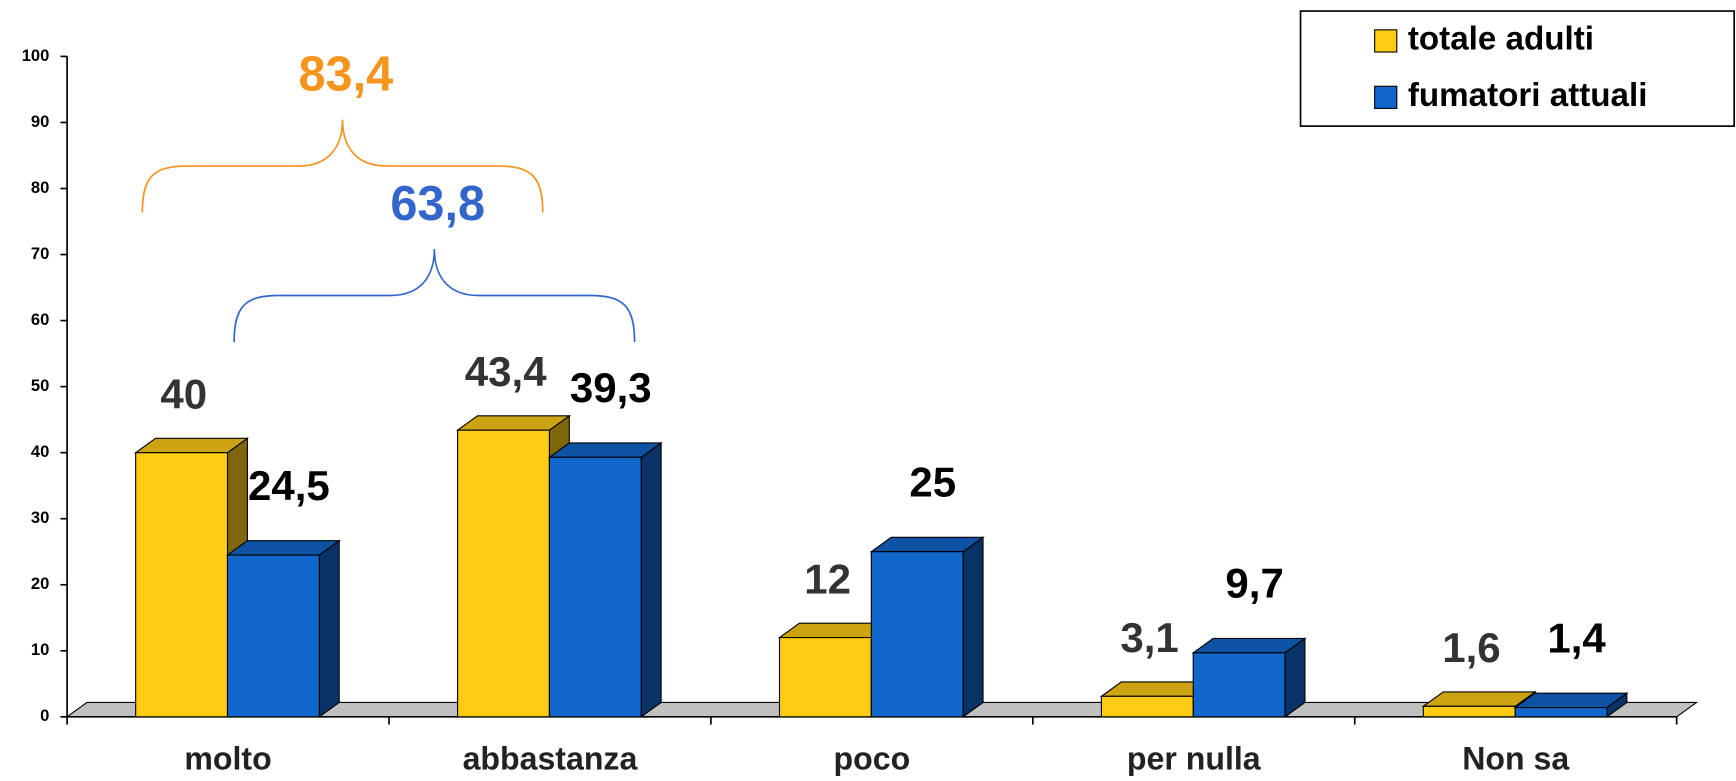 This screenshot has height=781, width=1736. Describe the element at coordinates (40, 253) in the screenshot. I see `y-tick-label: 70` at that location.